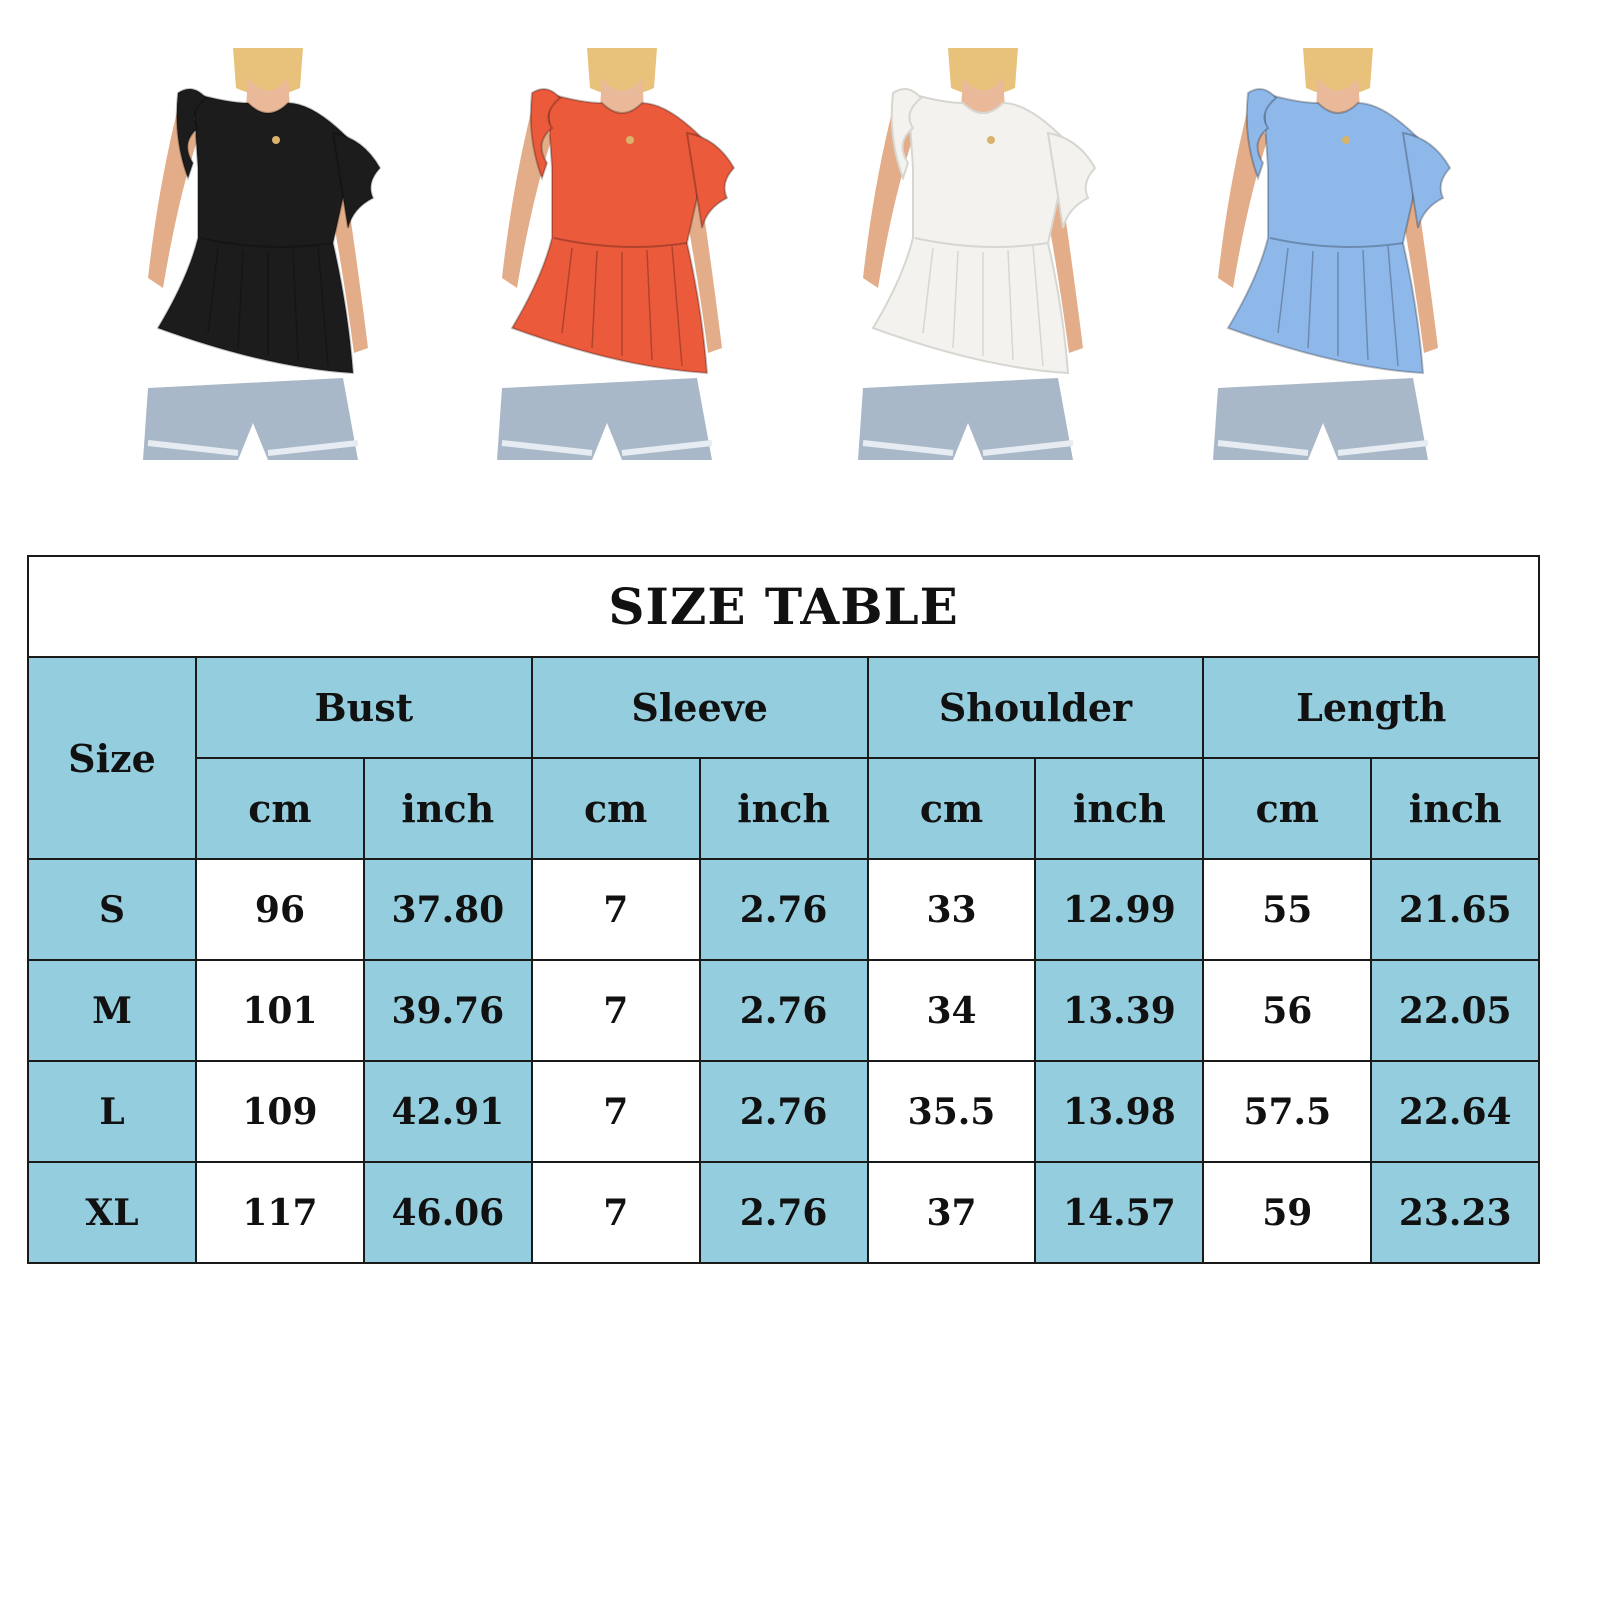 This screenshot has width=1600, height=1600. I want to click on product-photo-white, so click(968, 252).